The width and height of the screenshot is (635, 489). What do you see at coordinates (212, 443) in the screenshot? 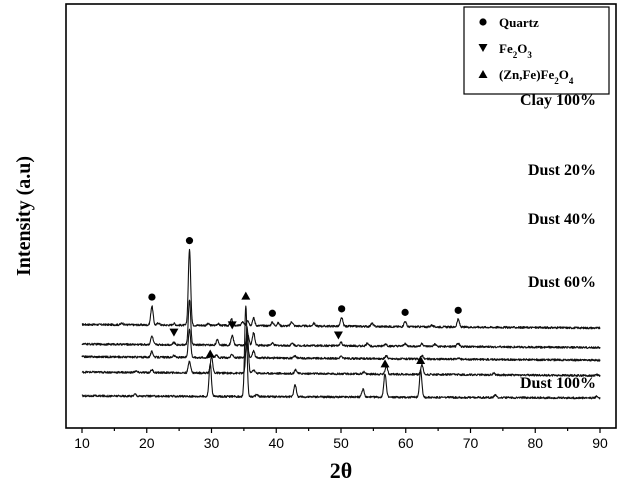
I see `x-tick-label: 30` at bounding box center [212, 443].